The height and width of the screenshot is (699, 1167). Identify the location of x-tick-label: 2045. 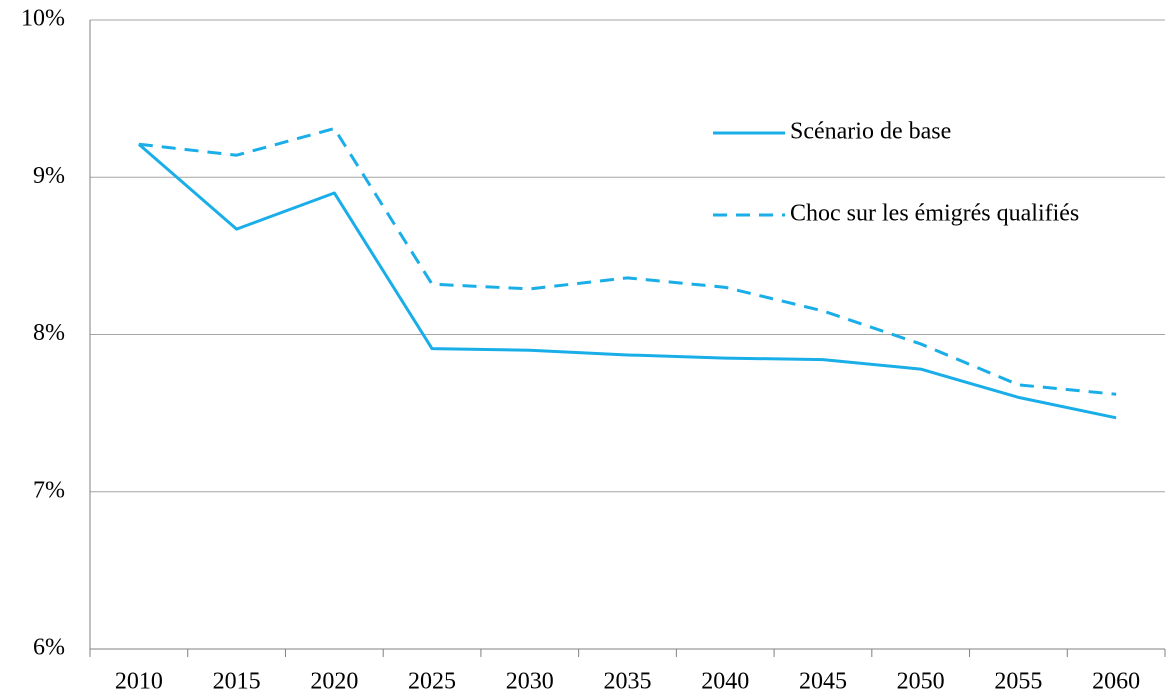
(823, 682).